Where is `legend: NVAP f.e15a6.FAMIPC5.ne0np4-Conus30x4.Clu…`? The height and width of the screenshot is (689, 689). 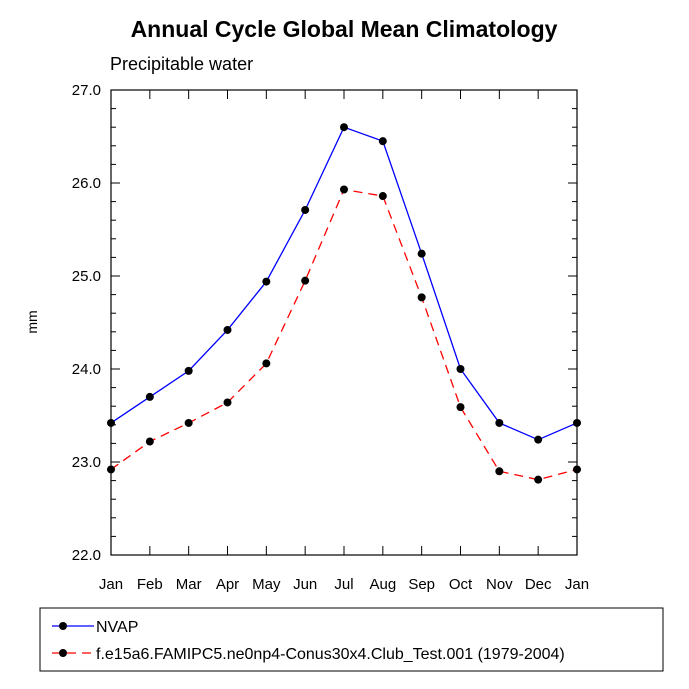 legend: NVAP f.e15a6.FAMIPC5.ne0np4-Conus30x4.Clu… is located at coordinates (351, 639).